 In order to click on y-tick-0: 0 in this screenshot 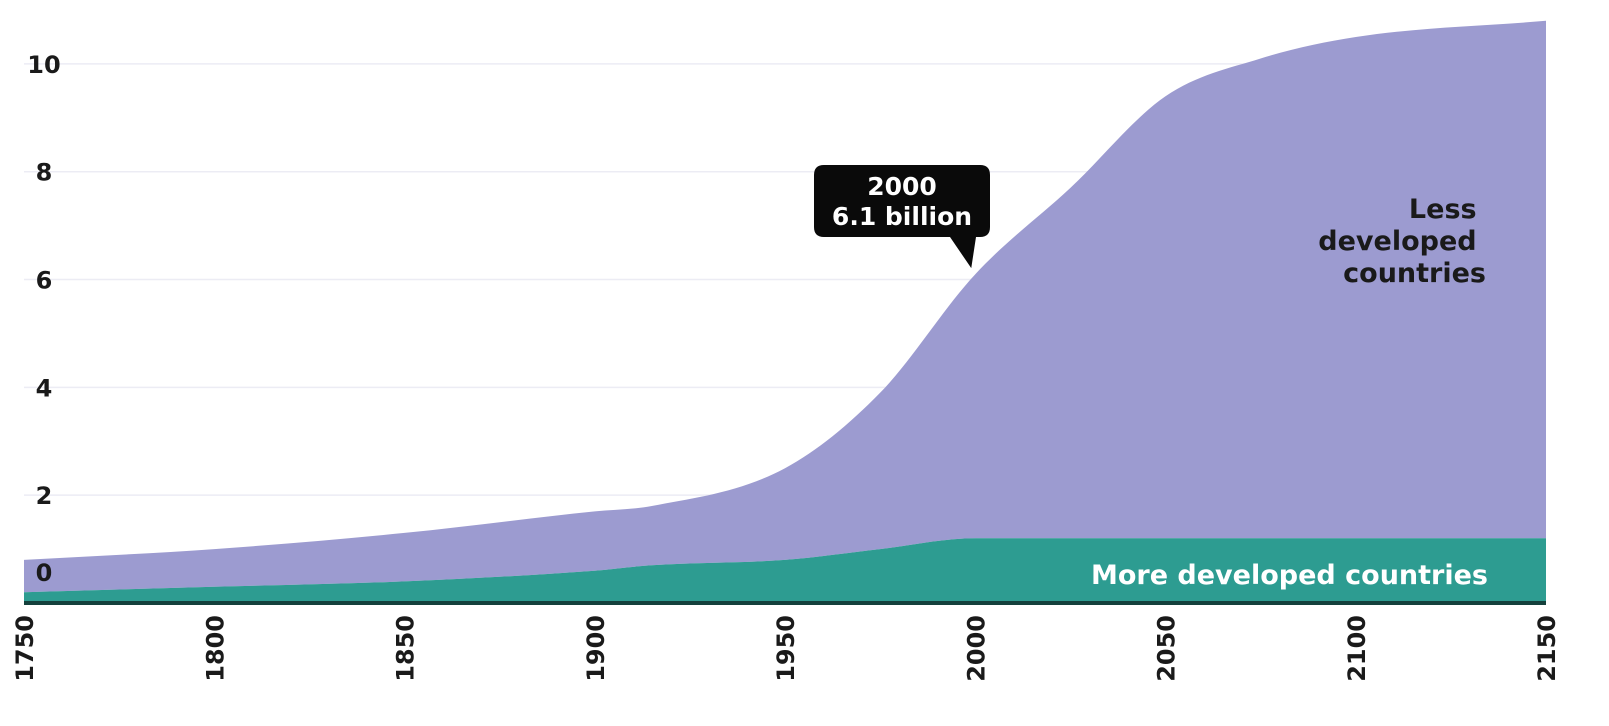, I will do `click(44, 573)`.